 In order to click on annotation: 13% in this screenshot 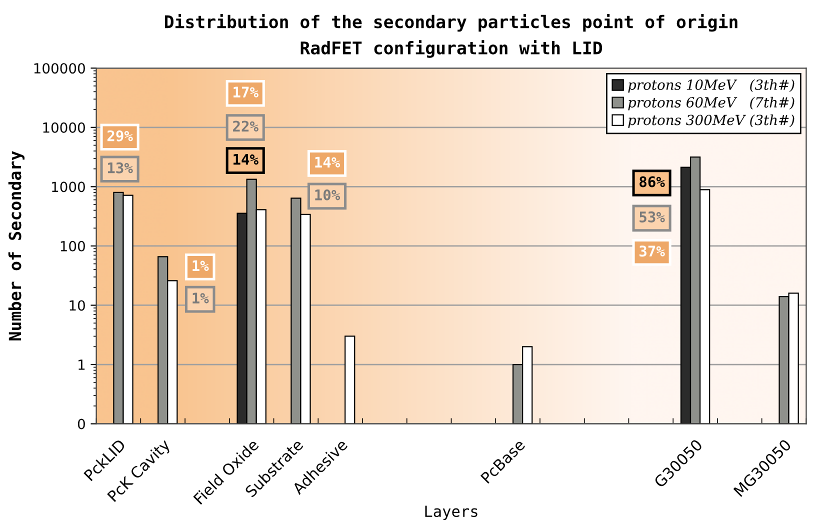, I will do `click(120, 168)`.